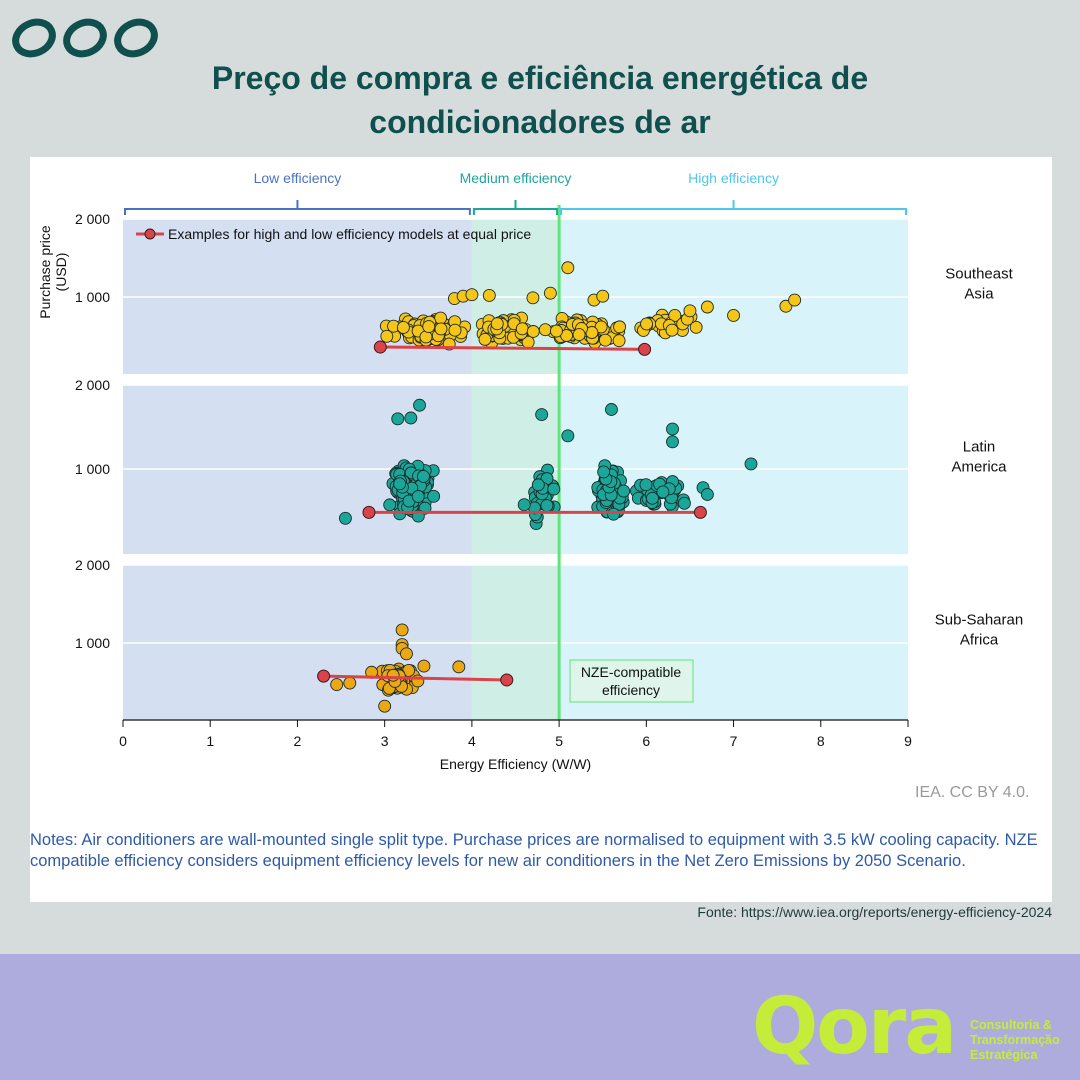 The image size is (1080, 1080). What do you see at coordinates (123, 741) in the screenshot?
I see `x-tick-label: 0` at bounding box center [123, 741].